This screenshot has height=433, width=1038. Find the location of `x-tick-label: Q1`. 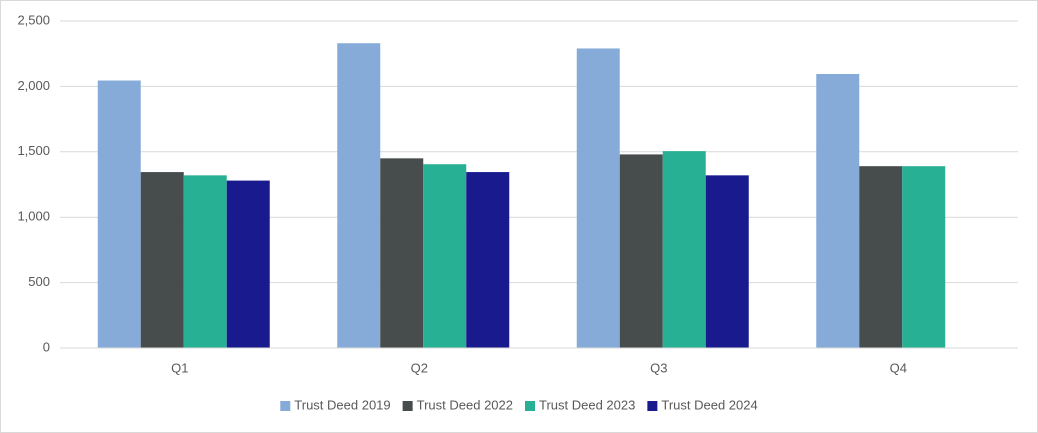

x-tick-label: Q1 is located at coordinates (179, 367).